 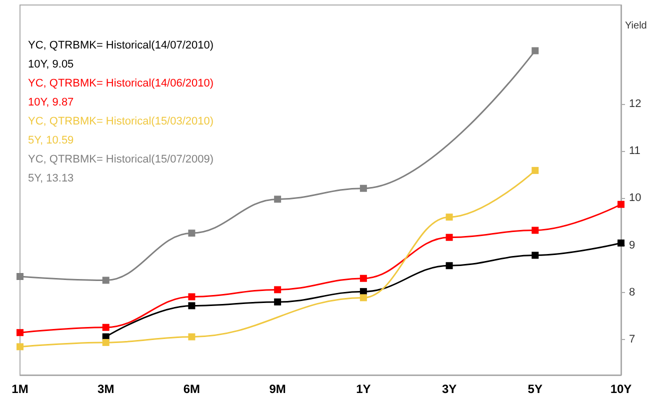 What do you see at coordinates (535, 389) in the screenshot?
I see `x-tick-label: 5Y` at bounding box center [535, 389].